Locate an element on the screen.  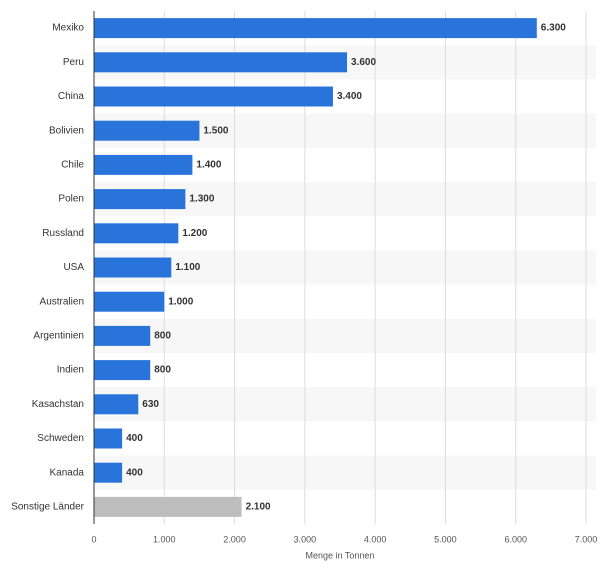
x-tick-label: 3.000 is located at coordinates (305, 539).